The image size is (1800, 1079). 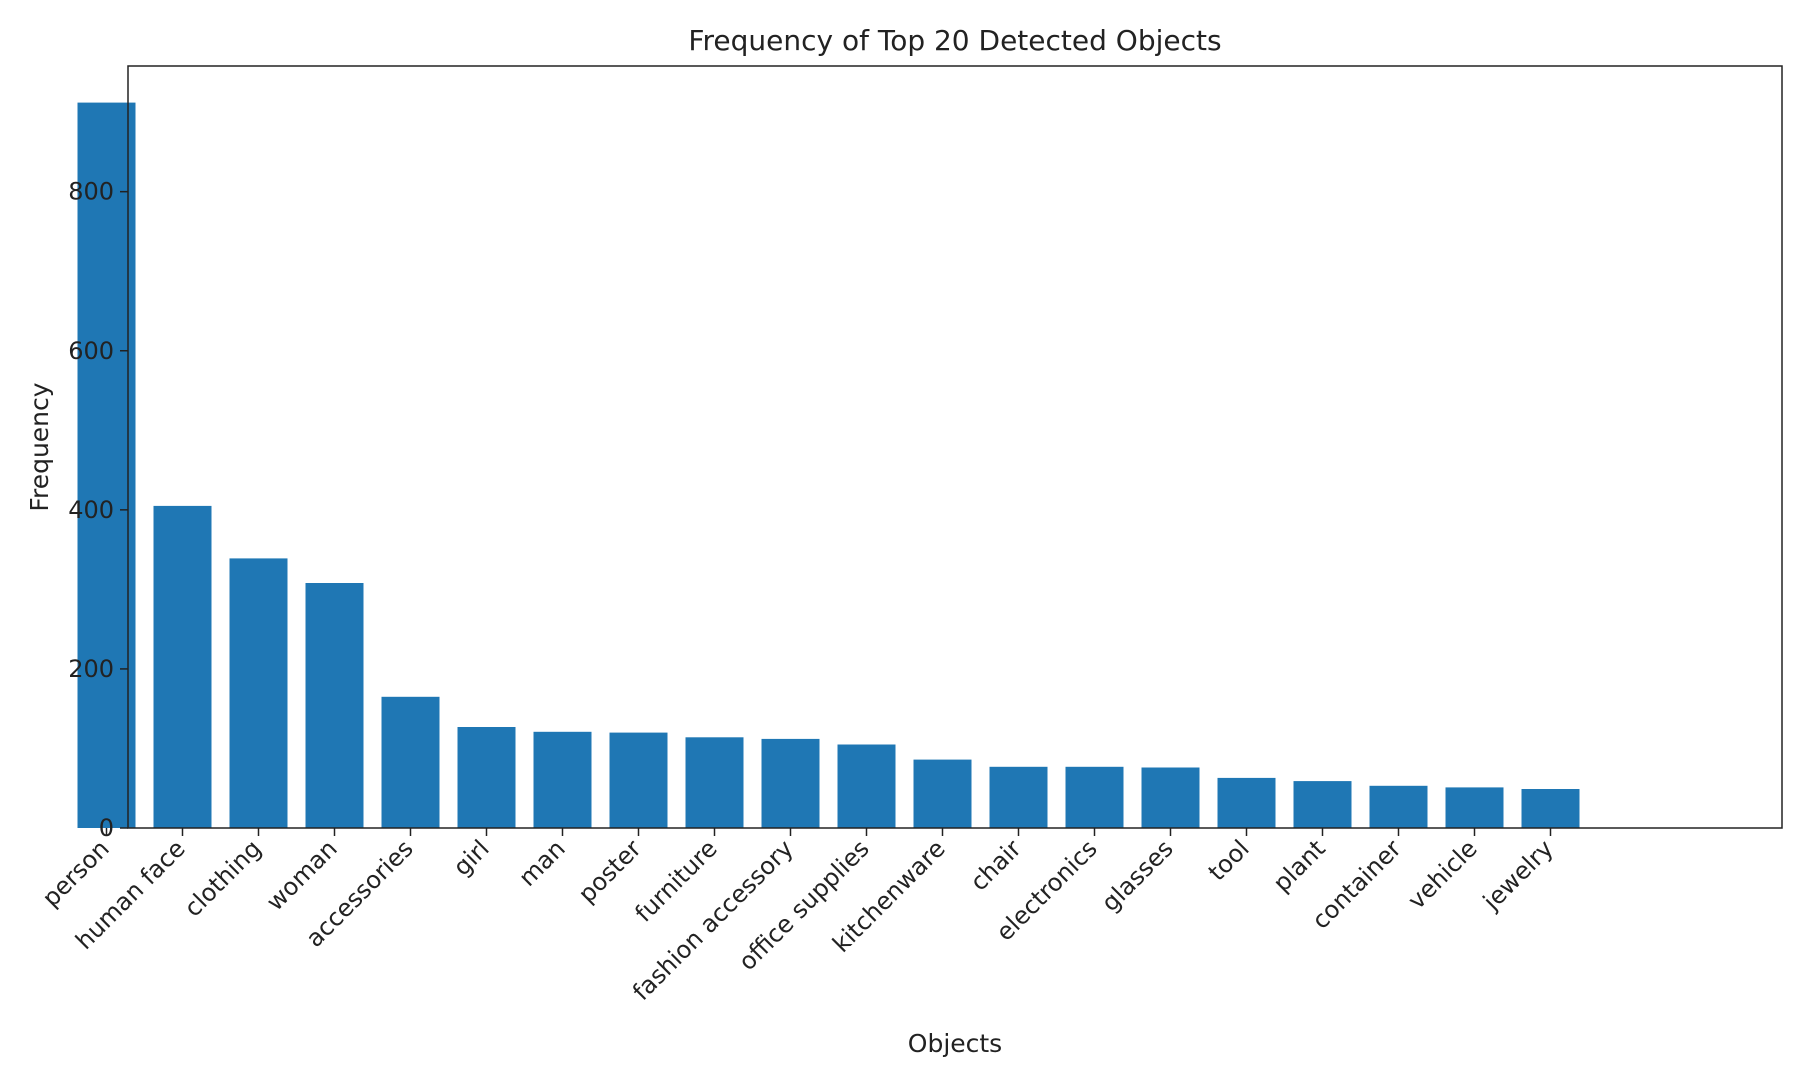 What do you see at coordinates (91, 669) in the screenshot?
I see `y-tick-label: 200` at bounding box center [91, 669].